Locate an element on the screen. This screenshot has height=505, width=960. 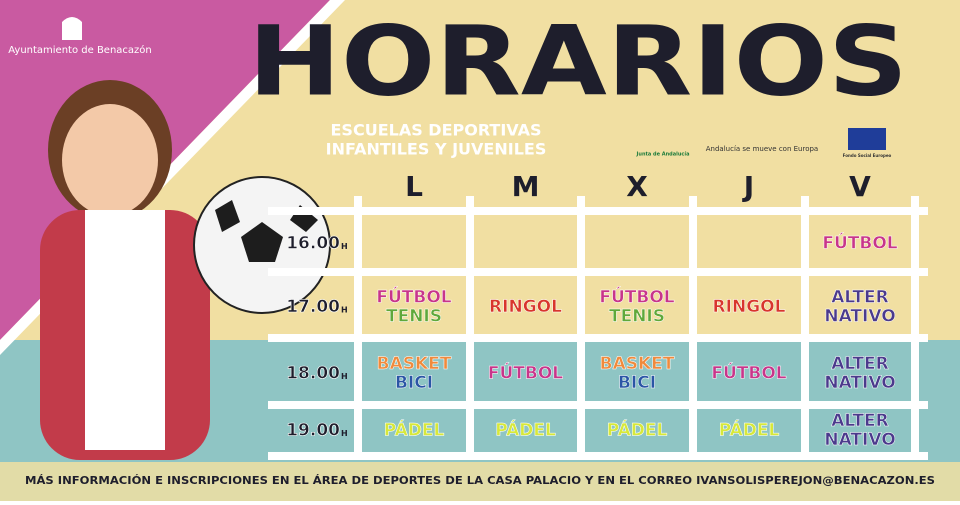
day-label: X is located at coordinates (637, 186).